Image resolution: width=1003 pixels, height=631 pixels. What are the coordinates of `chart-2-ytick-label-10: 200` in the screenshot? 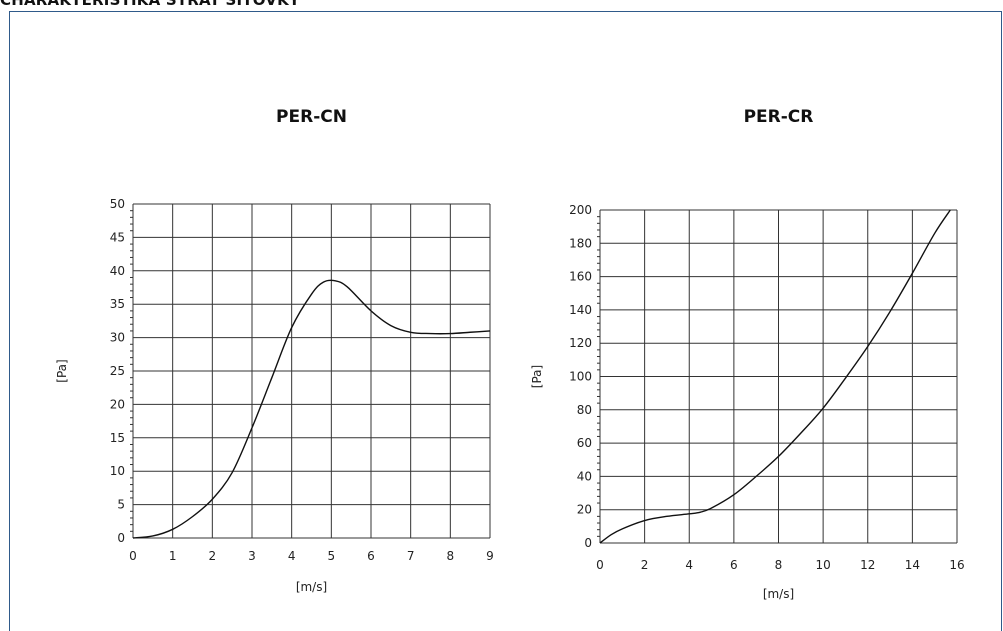 It's located at (580, 210).